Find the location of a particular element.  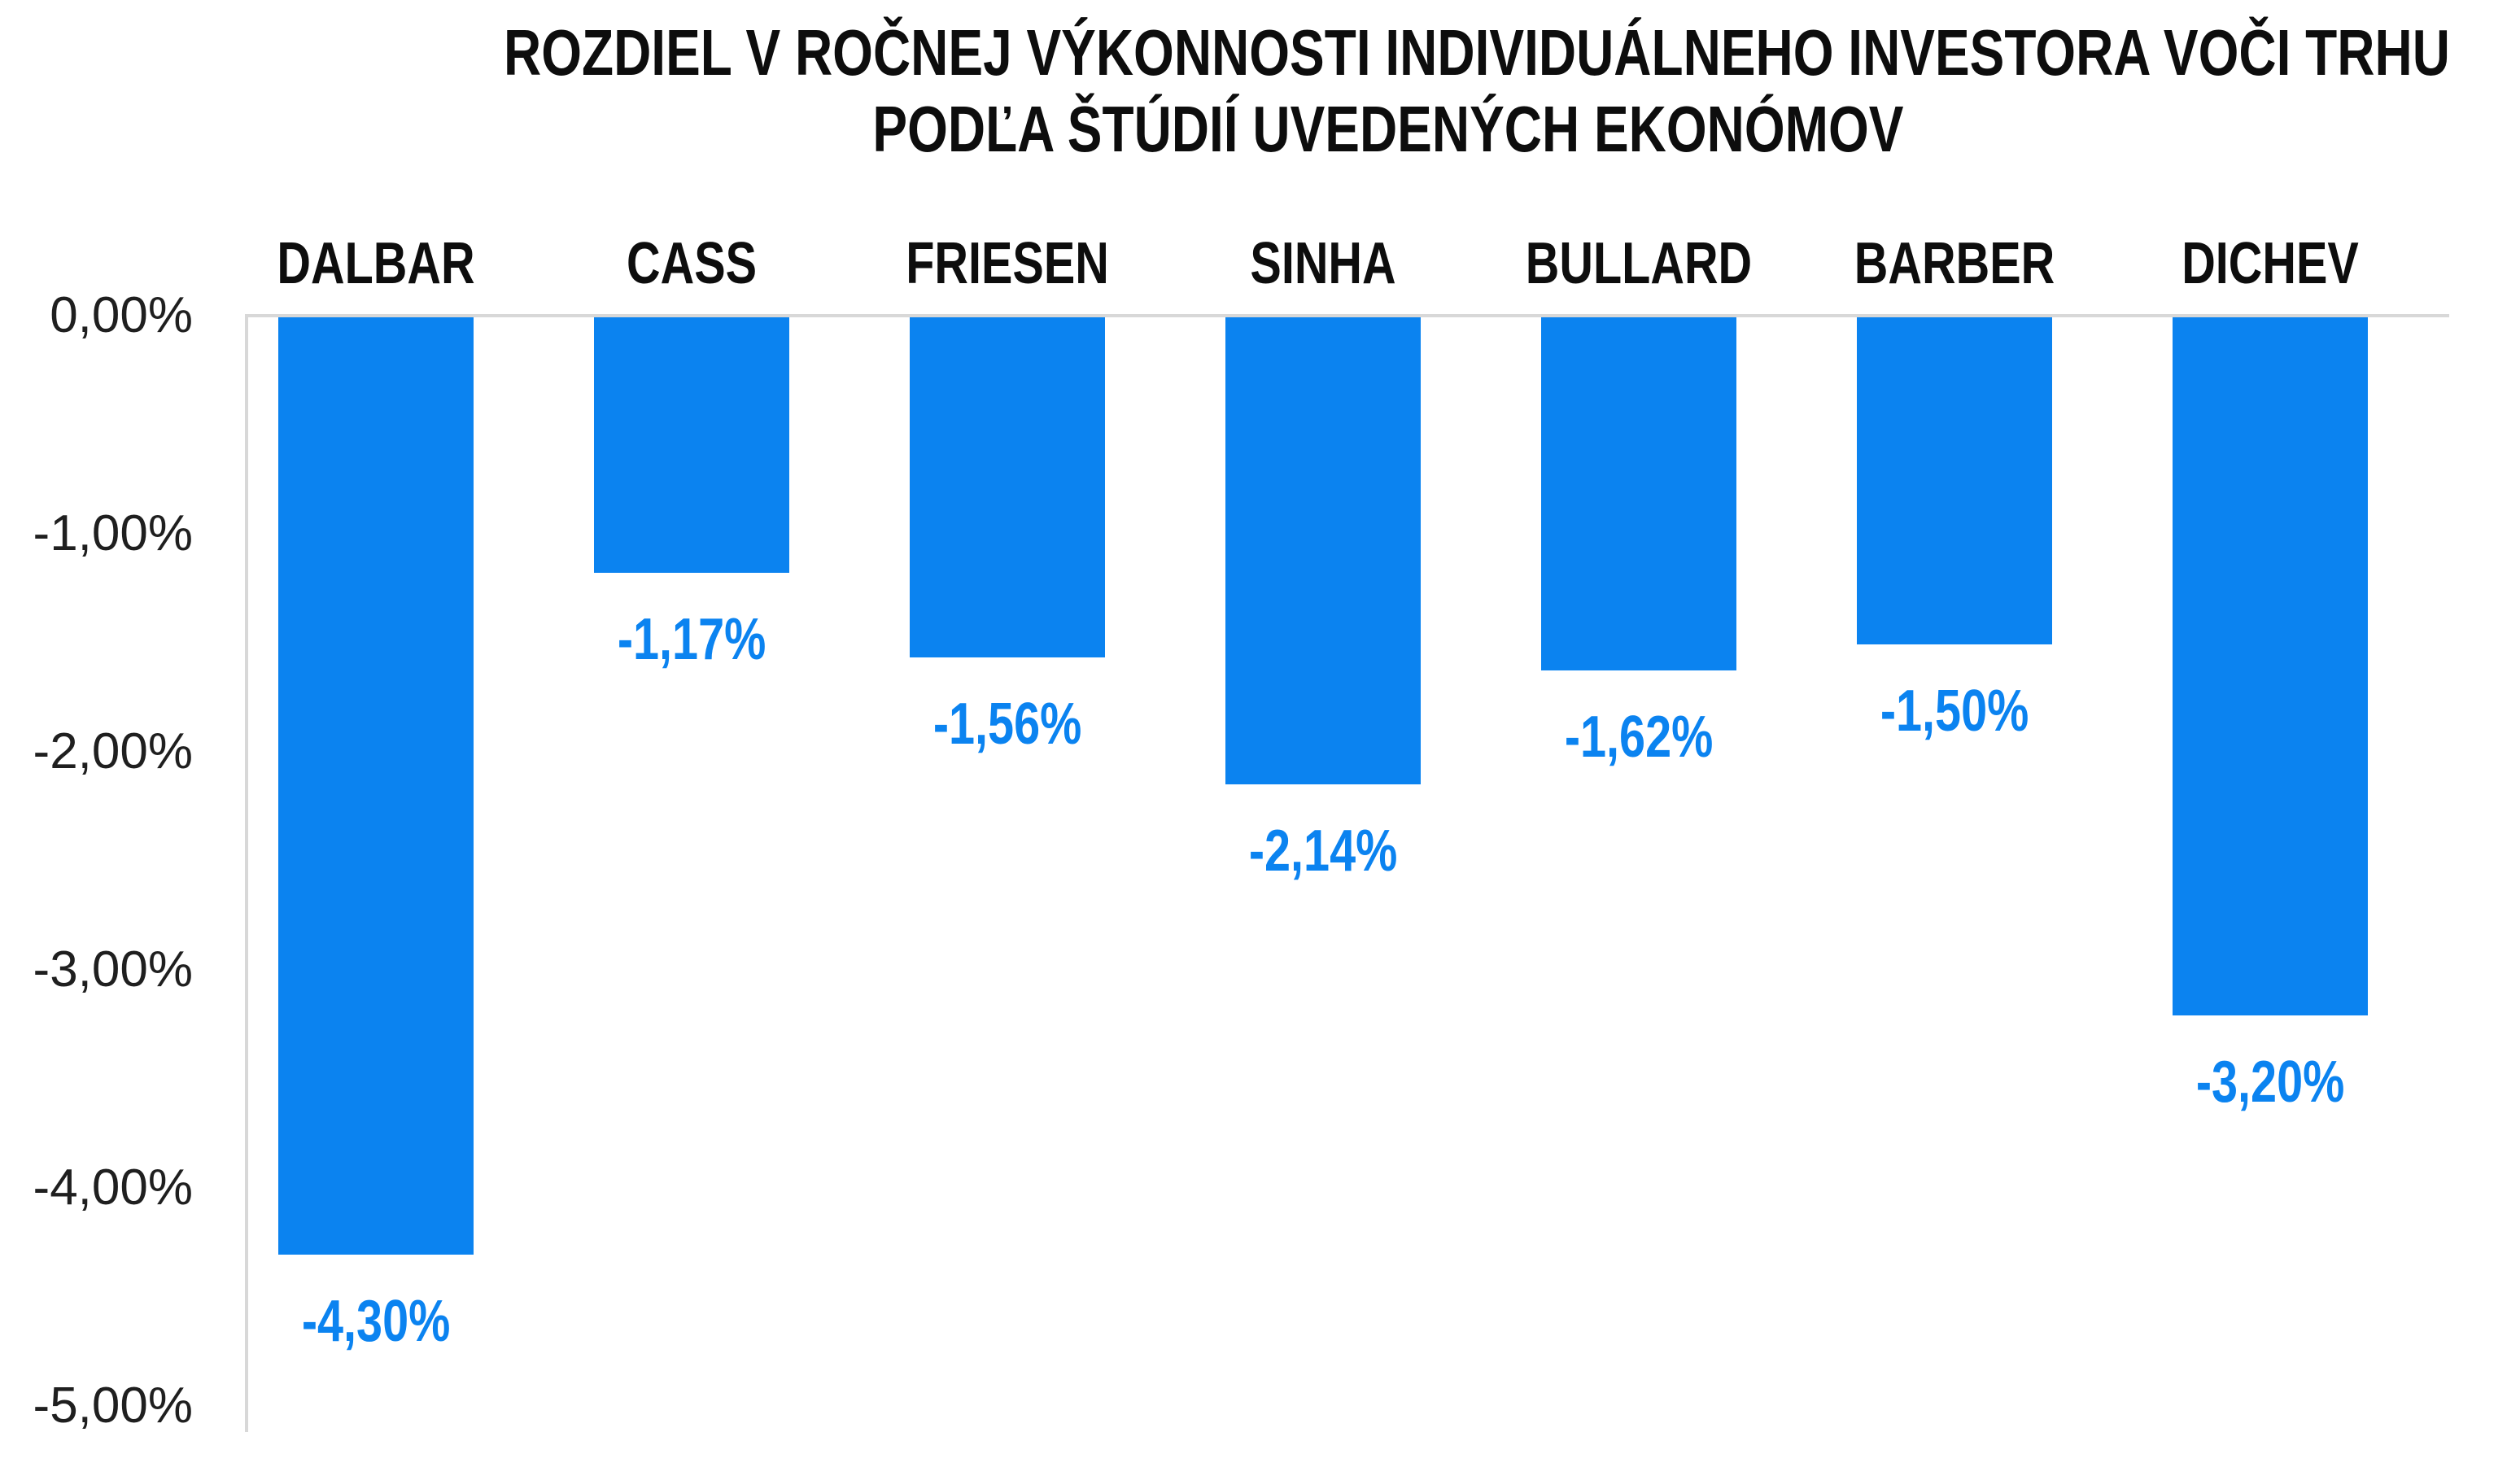

bar-column-sinha: -2,14% is located at coordinates (1323, 863).